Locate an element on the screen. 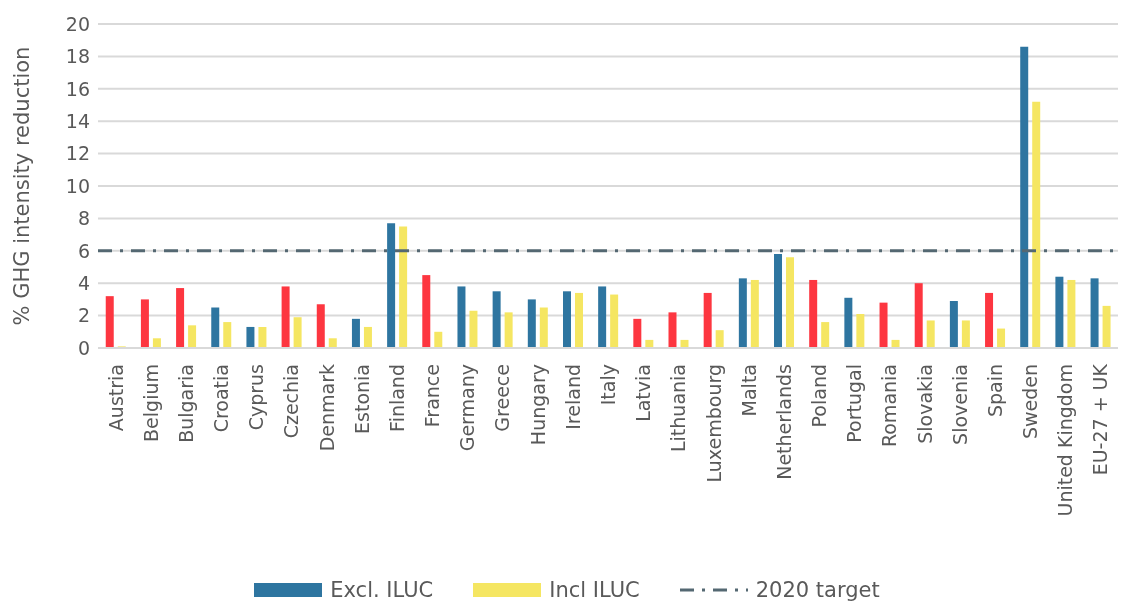  legend-label: Incl ILUC is located at coordinates (594, 590).